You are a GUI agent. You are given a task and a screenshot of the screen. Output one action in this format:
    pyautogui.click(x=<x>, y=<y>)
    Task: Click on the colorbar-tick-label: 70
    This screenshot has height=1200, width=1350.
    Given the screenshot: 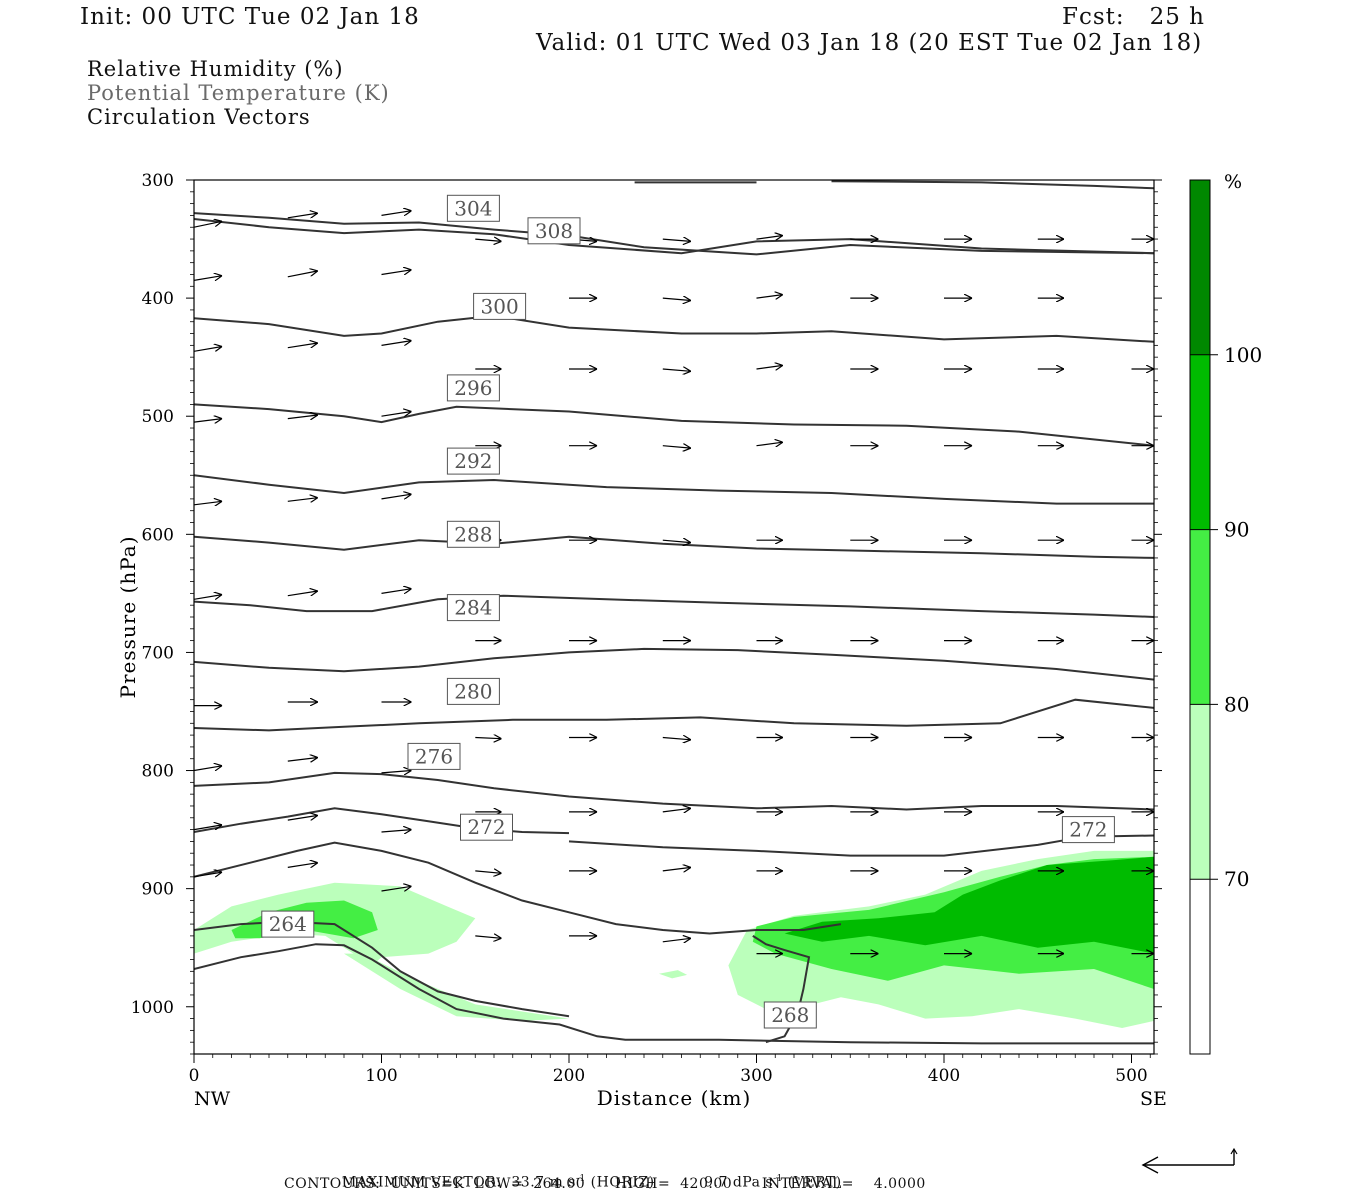 What is the action you would take?
    pyautogui.click(x=1236, y=879)
    